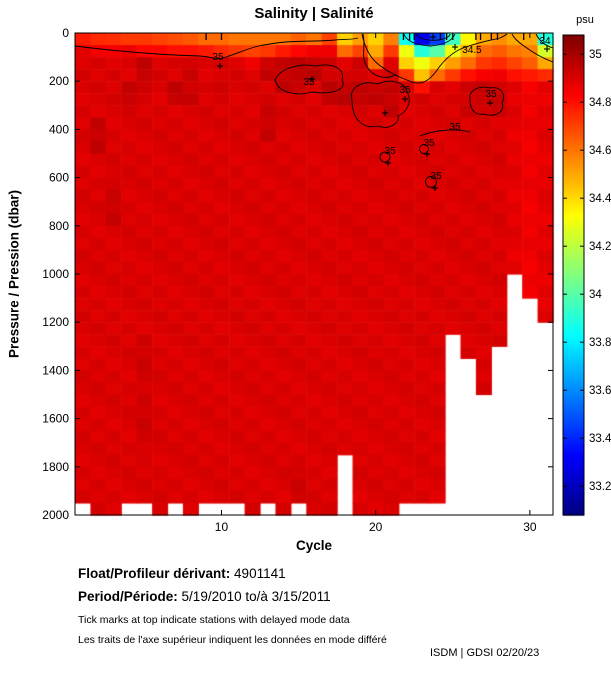  I want to click on y-axis-tick-label: 1200, so click(55, 322).